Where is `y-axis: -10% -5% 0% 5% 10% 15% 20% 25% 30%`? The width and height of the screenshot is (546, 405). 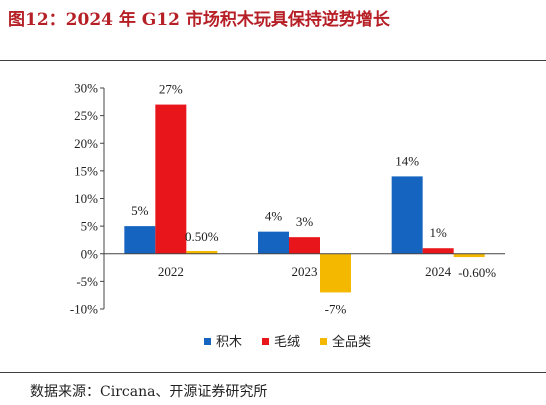 y-axis: -10% -5% 0% 5% 10% 15% 20% 25% 30% is located at coordinates (87, 199).